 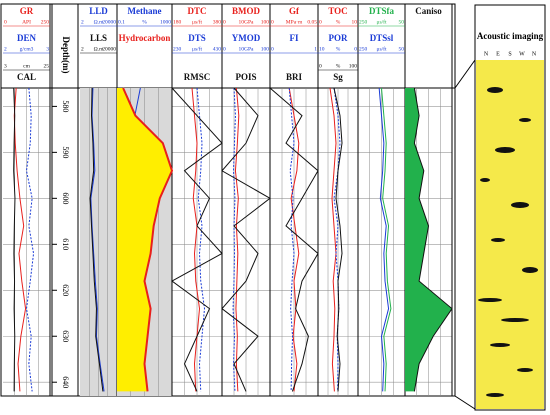 I want to click on depth-tick-label: 590, so click(x=65, y=152).